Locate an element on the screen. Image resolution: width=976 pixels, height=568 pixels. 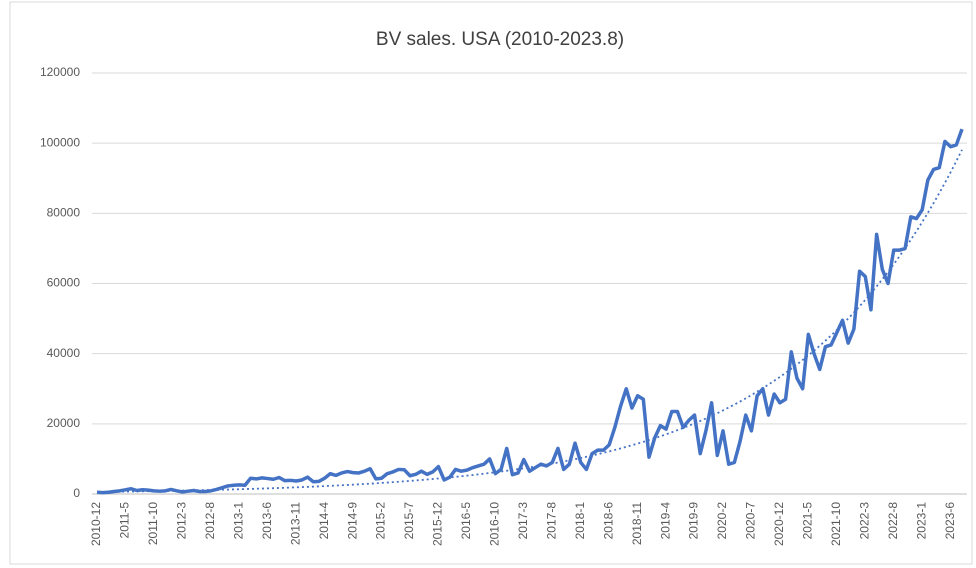
x-tick-label: 2021-10 is located at coordinates (836, 524).